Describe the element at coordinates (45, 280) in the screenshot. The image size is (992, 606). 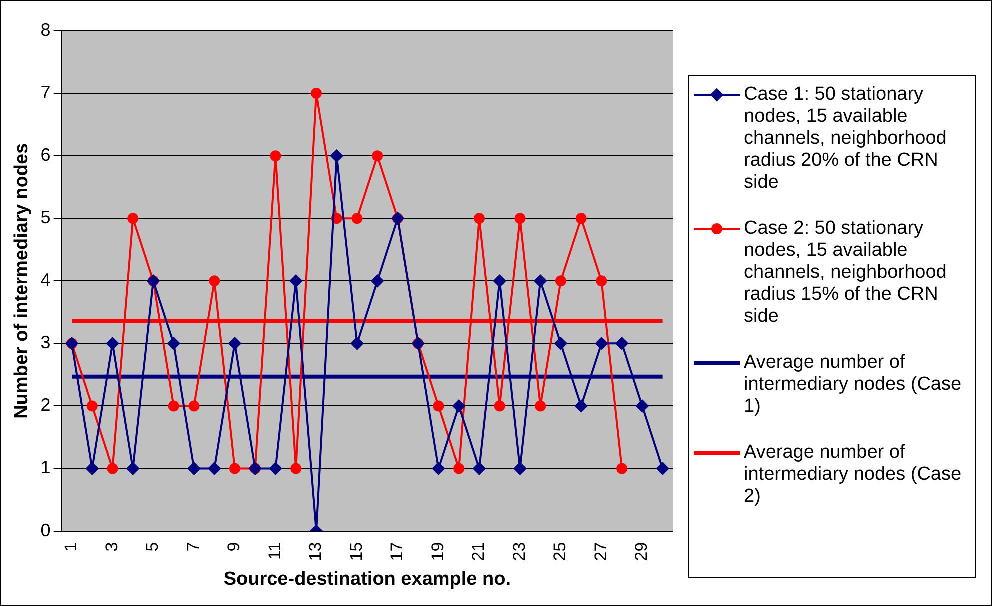
I see `y-tick-label: 4` at that location.